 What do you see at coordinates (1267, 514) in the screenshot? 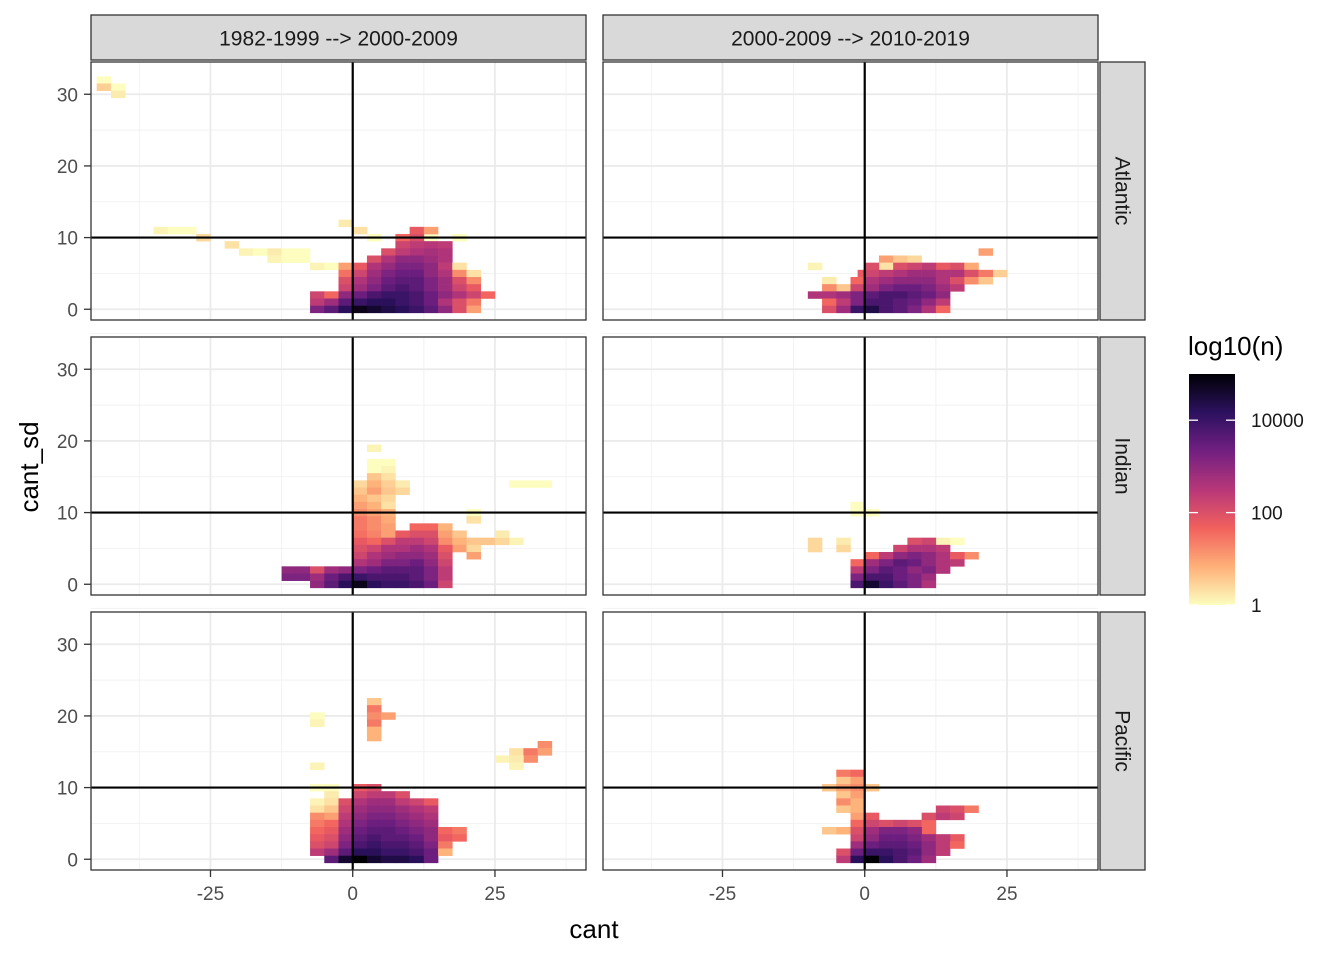
I see `legend-break-label: 100` at bounding box center [1267, 514].